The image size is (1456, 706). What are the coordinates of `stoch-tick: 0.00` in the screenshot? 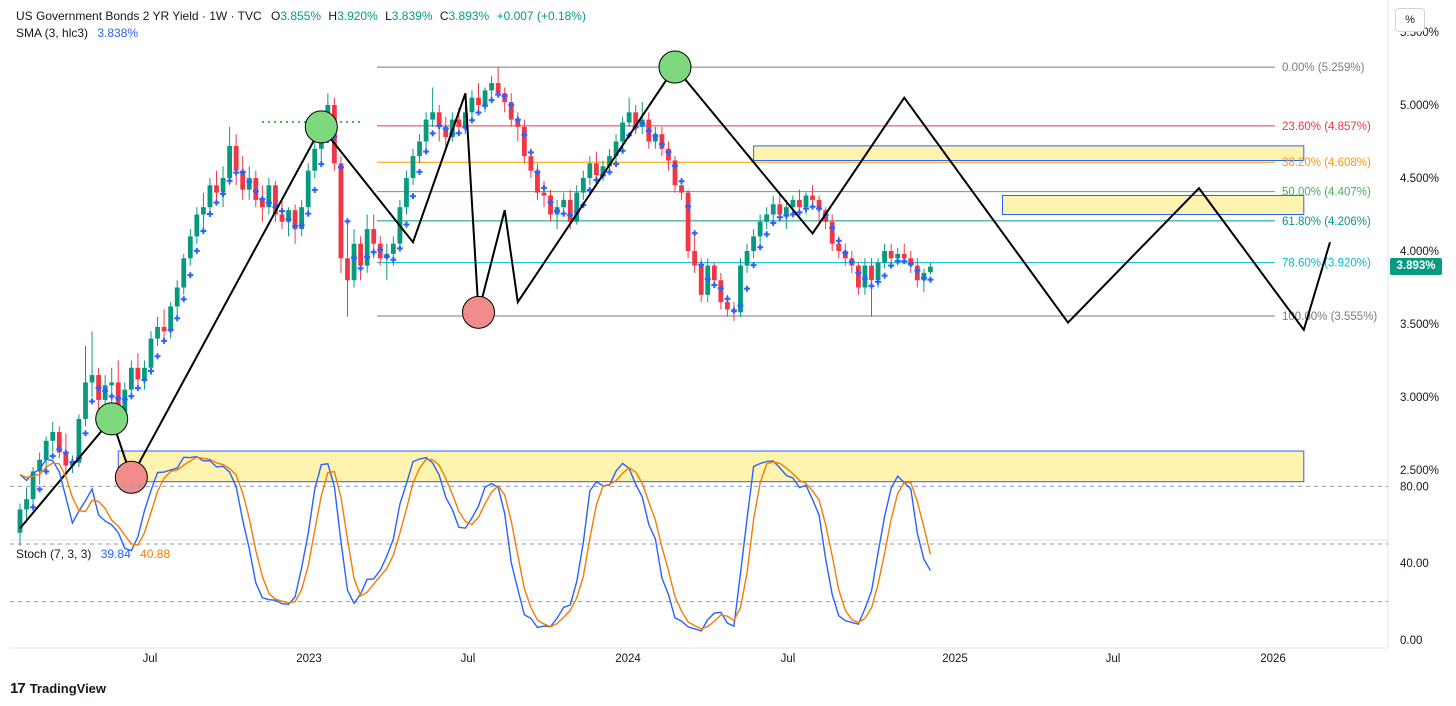 It's located at (1411, 641).